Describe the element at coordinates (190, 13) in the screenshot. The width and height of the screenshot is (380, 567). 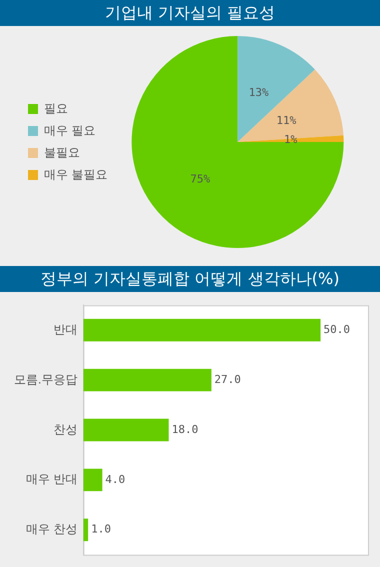
I see `chart-title: 기업내 기자실의 필요성` at that location.